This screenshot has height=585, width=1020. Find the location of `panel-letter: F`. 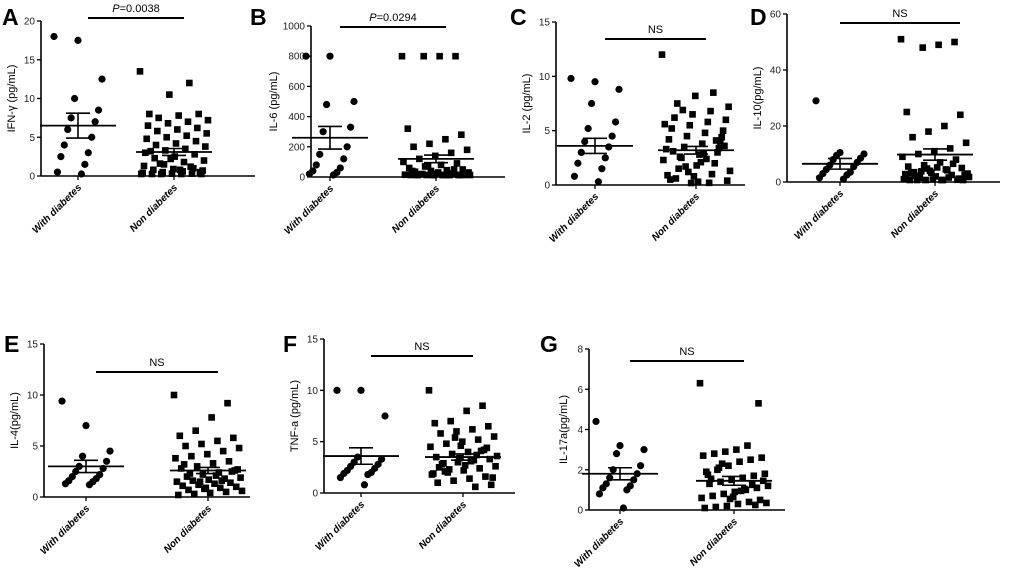

panel-letter: F is located at coordinates (290, 344).